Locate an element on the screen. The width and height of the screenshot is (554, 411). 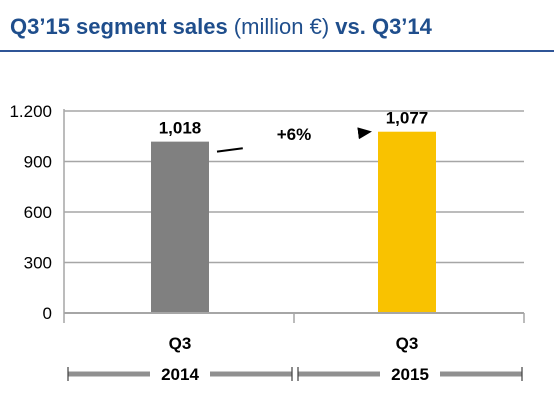
chart-title-unit: (million €) is located at coordinates (278, 26).